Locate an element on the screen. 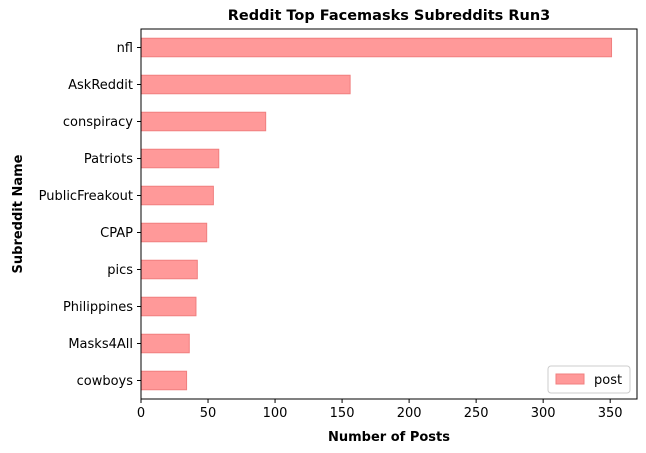 This screenshot has width=646, height=453. y-tick-label: conspiracy is located at coordinates (98, 122).